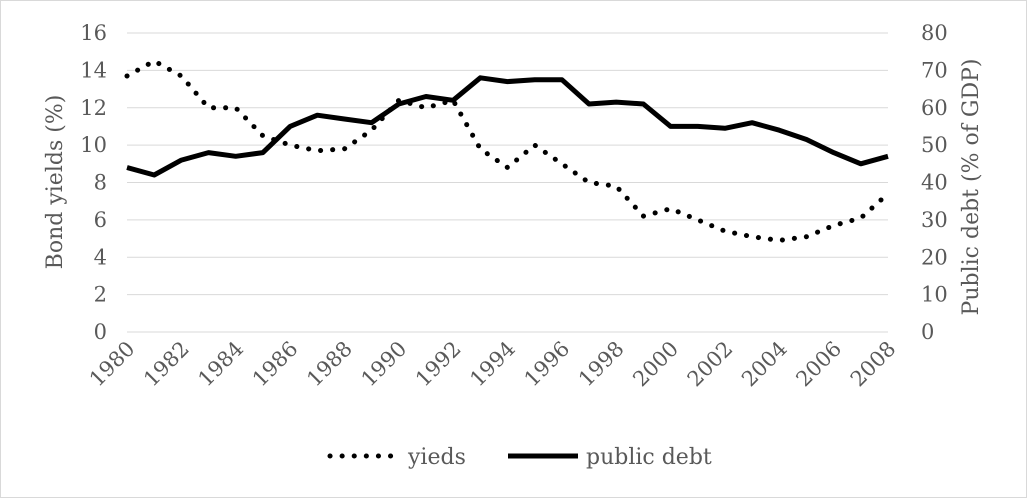  What do you see at coordinates (93, 70) in the screenshot?
I see `y-tick-label: 14` at bounding box center [93, 70].